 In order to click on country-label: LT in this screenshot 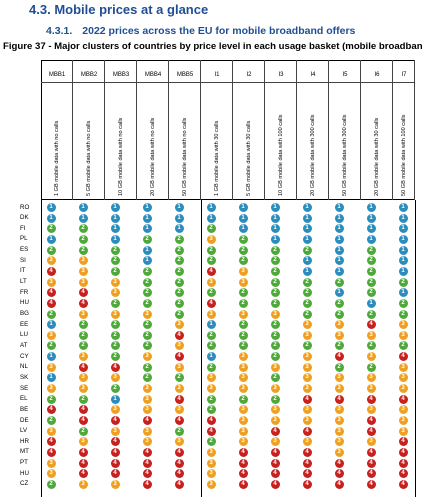, I will do `click(23, 282)`.